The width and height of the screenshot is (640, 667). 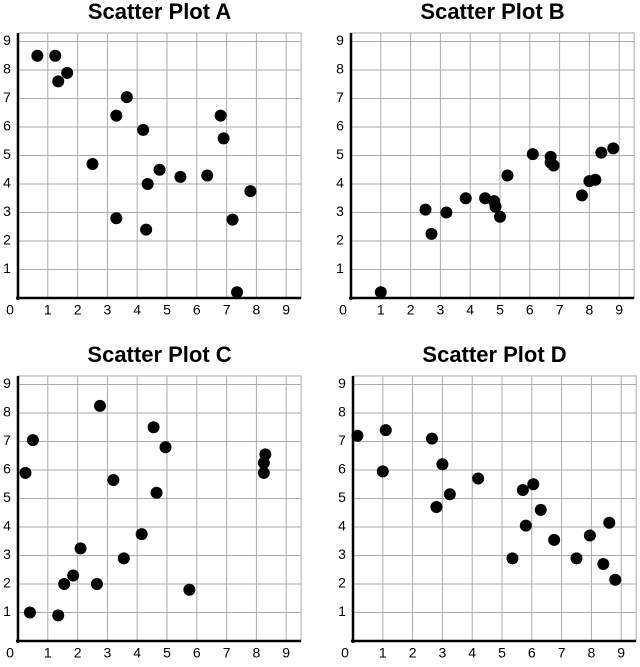 What do you see at coordinates (413, 653) in the screenshot?
I see `x-tick-label: 2` at bounding box center [413, 653].